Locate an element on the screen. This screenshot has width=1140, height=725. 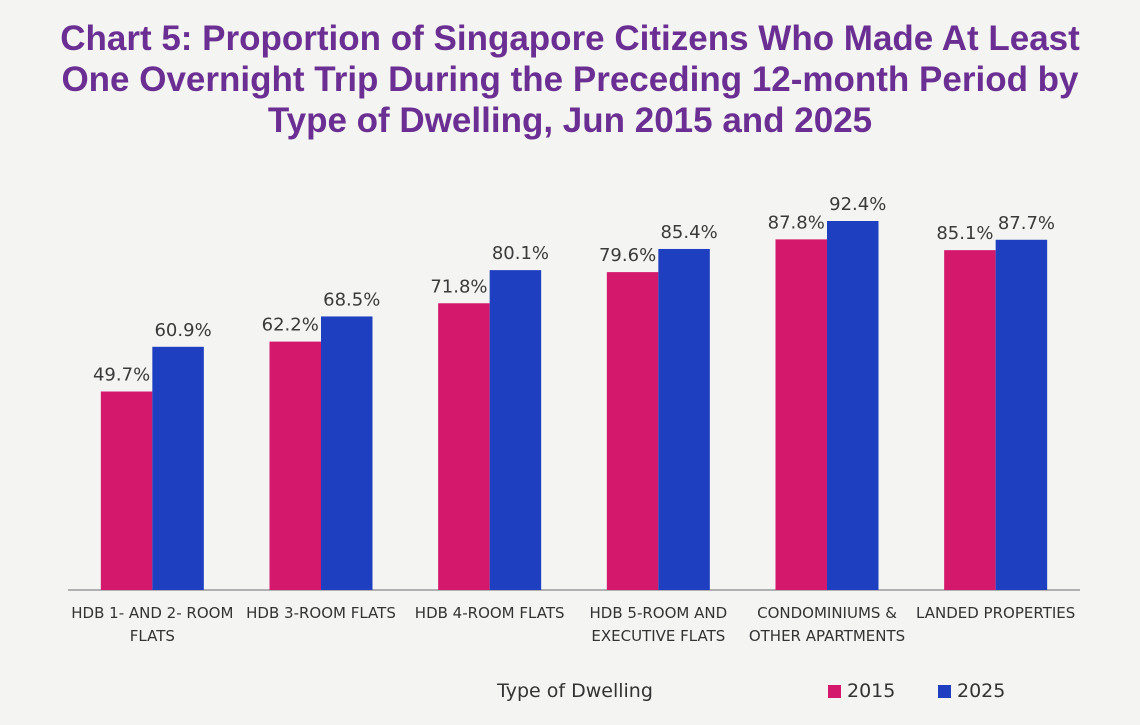
data-label: 92.4% is located at coordinates (857, 204).